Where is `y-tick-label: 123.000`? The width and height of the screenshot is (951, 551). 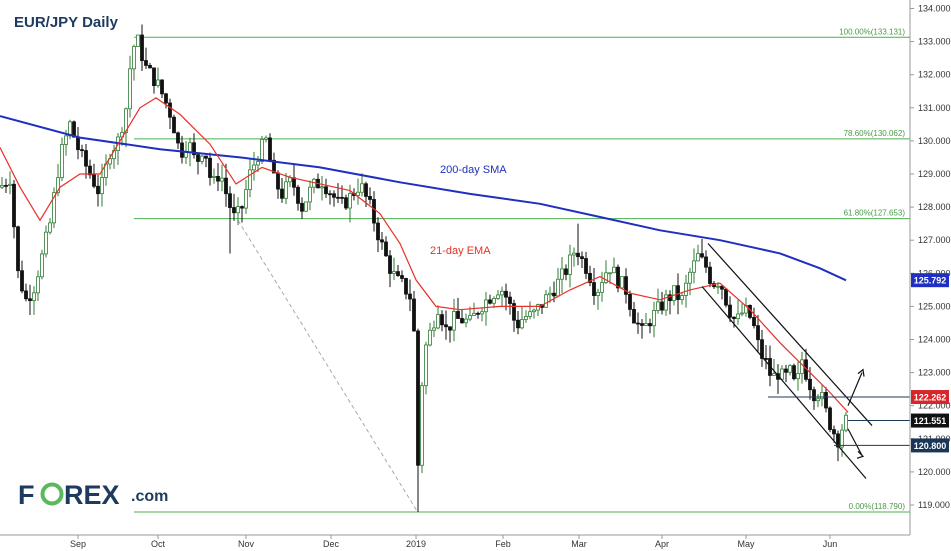 y-tick-label: 123.000 is located at coordinates (934, 373).